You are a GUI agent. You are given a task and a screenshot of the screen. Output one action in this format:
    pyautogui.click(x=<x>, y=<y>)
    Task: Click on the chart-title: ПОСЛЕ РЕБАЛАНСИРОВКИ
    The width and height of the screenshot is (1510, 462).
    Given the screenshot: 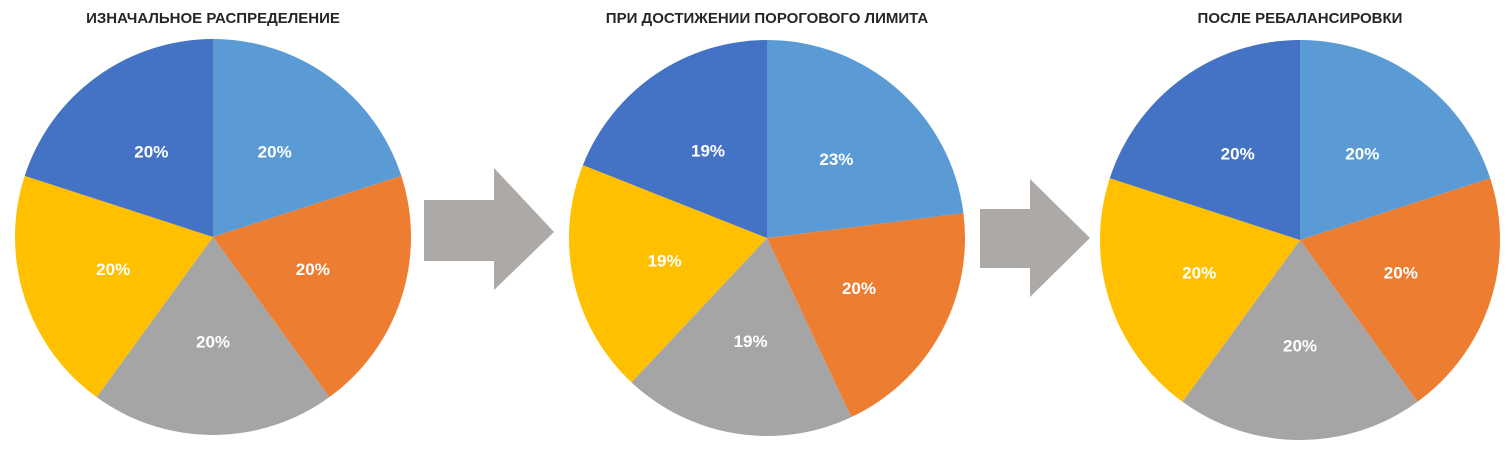 What is the action you would take?
    pyautogui.click(x=1300, y=18)
    